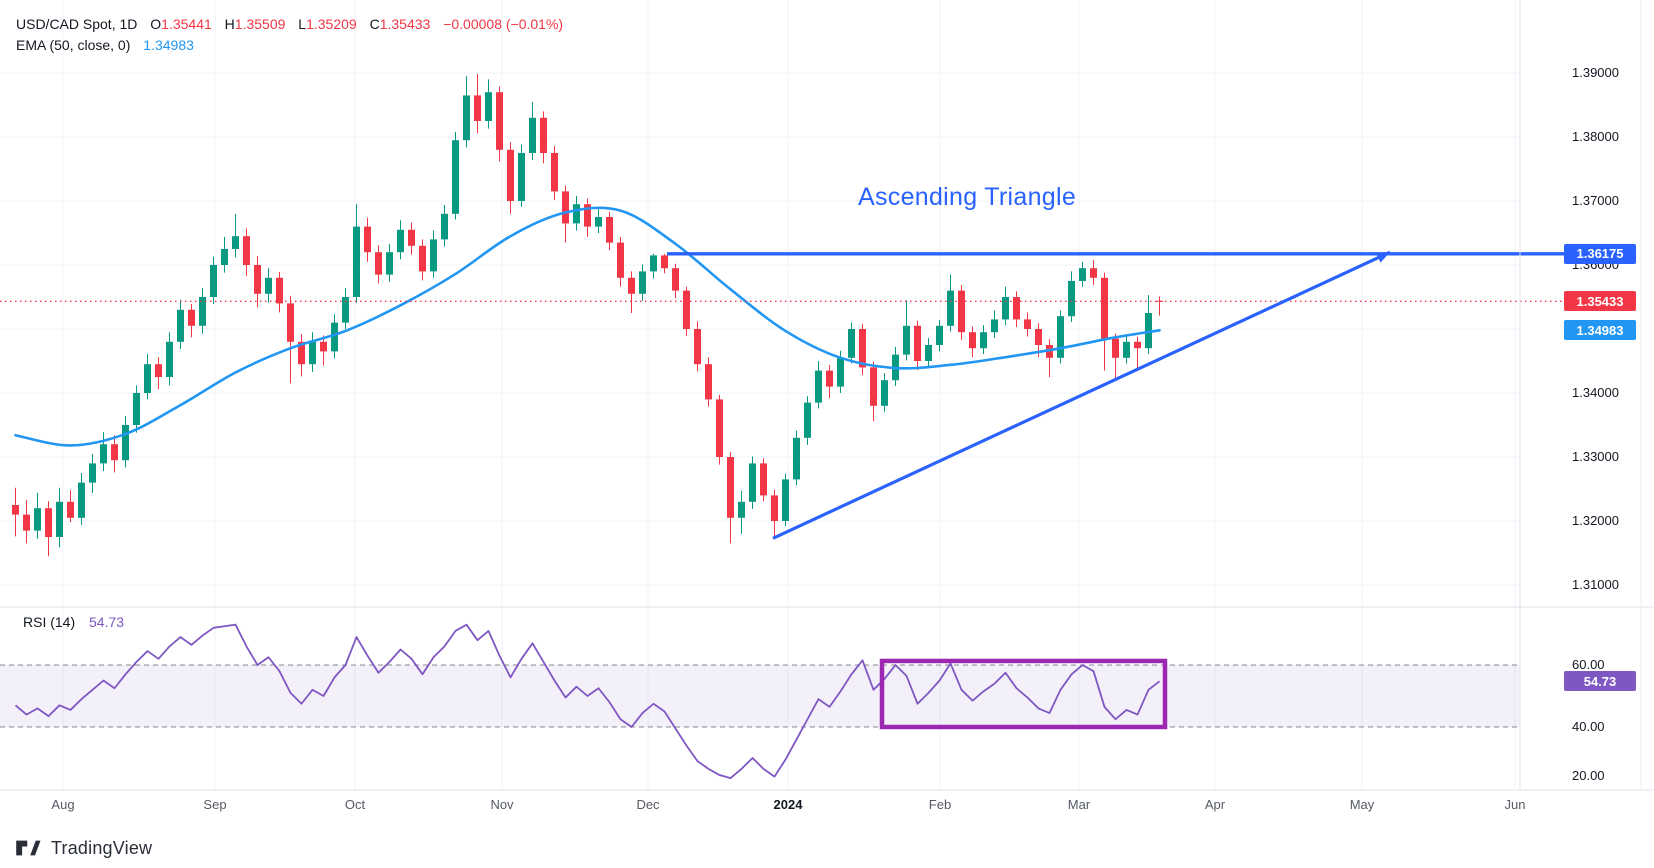 The height and width of the screenshot is (868, 1654). Describe the element at coordinates (331, 24) in the screenshot. I see `low-value: 1.35209` at that location.